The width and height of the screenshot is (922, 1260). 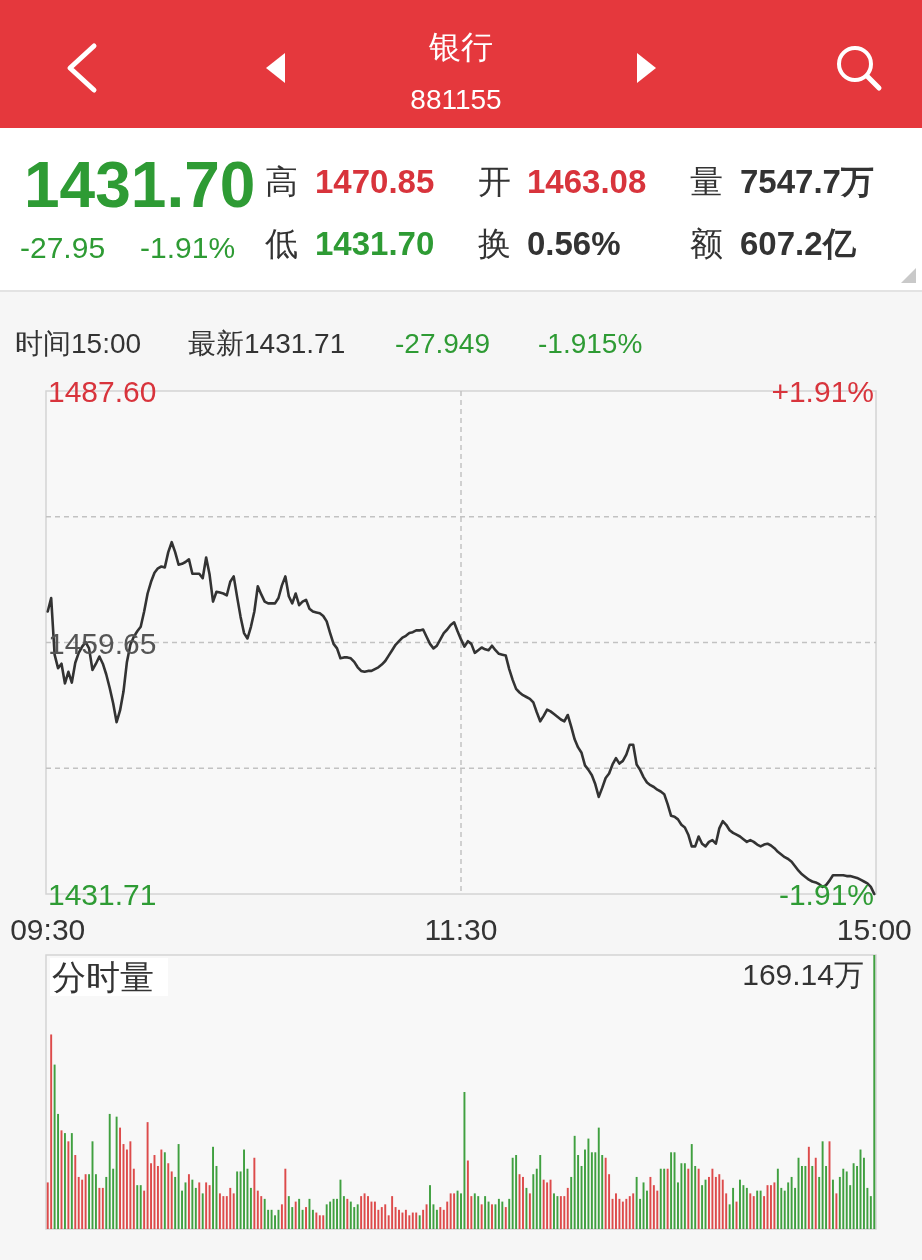 I want to click on text: 0.56%, so click(x=574, y=243).